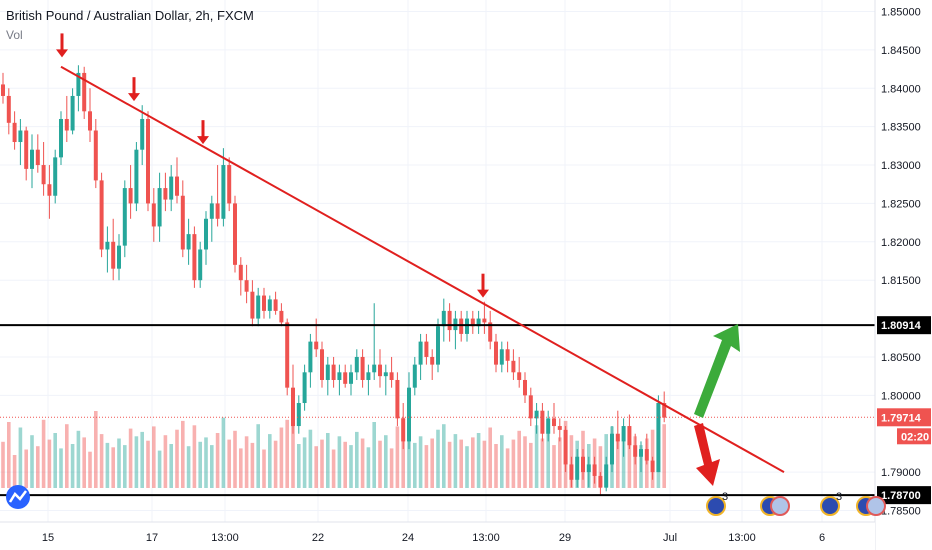 This screenshot has width=932, height=550. I want to click on time-tick-label: Jul, so click(670, 538).